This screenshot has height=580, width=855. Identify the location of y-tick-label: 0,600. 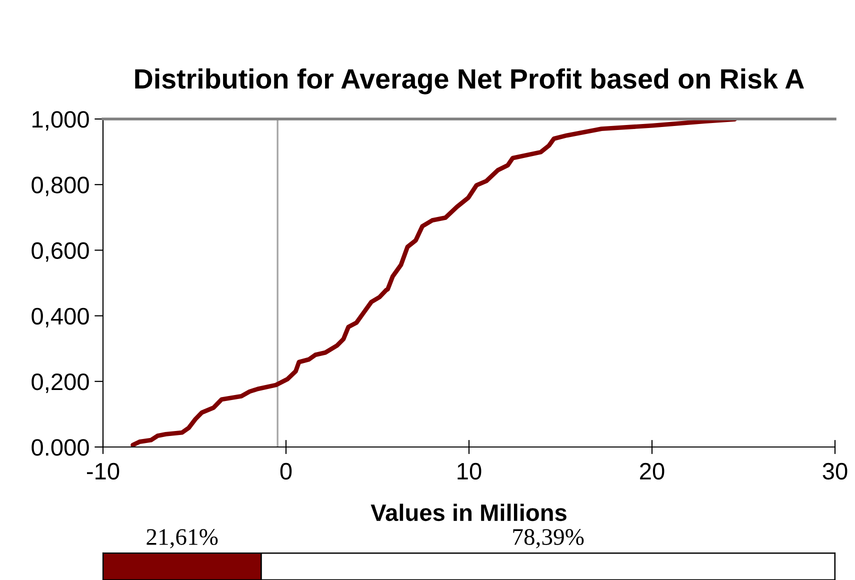
(60, 252).